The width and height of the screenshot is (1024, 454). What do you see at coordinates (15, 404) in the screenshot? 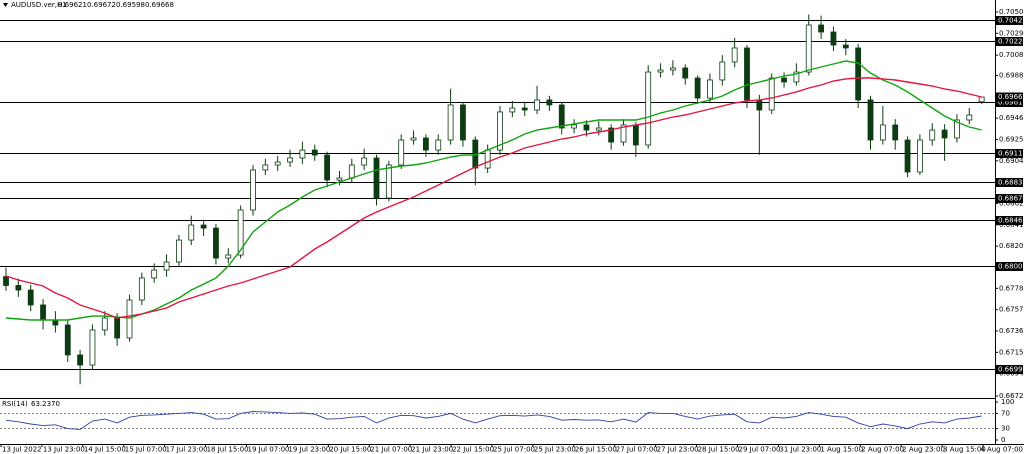
I see `rsi-name: RSI(14)` at bounding box center [15, 404].